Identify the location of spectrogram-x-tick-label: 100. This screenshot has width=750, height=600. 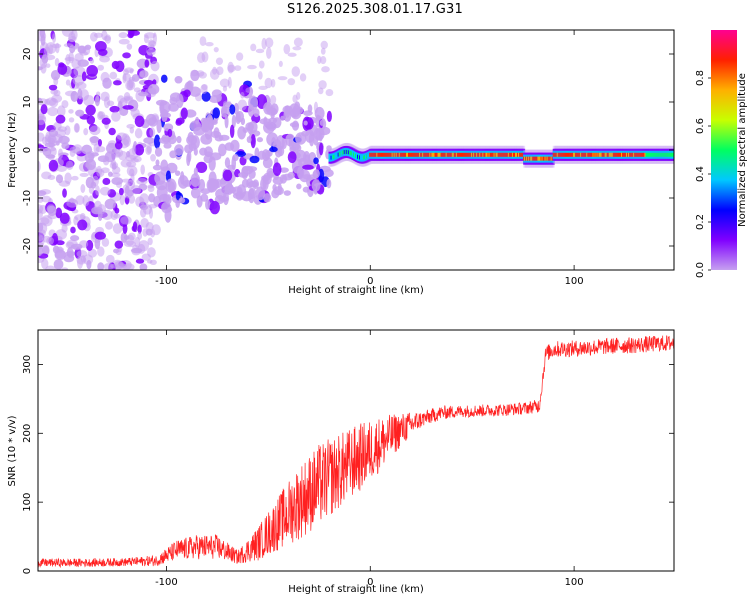
(574, 281).